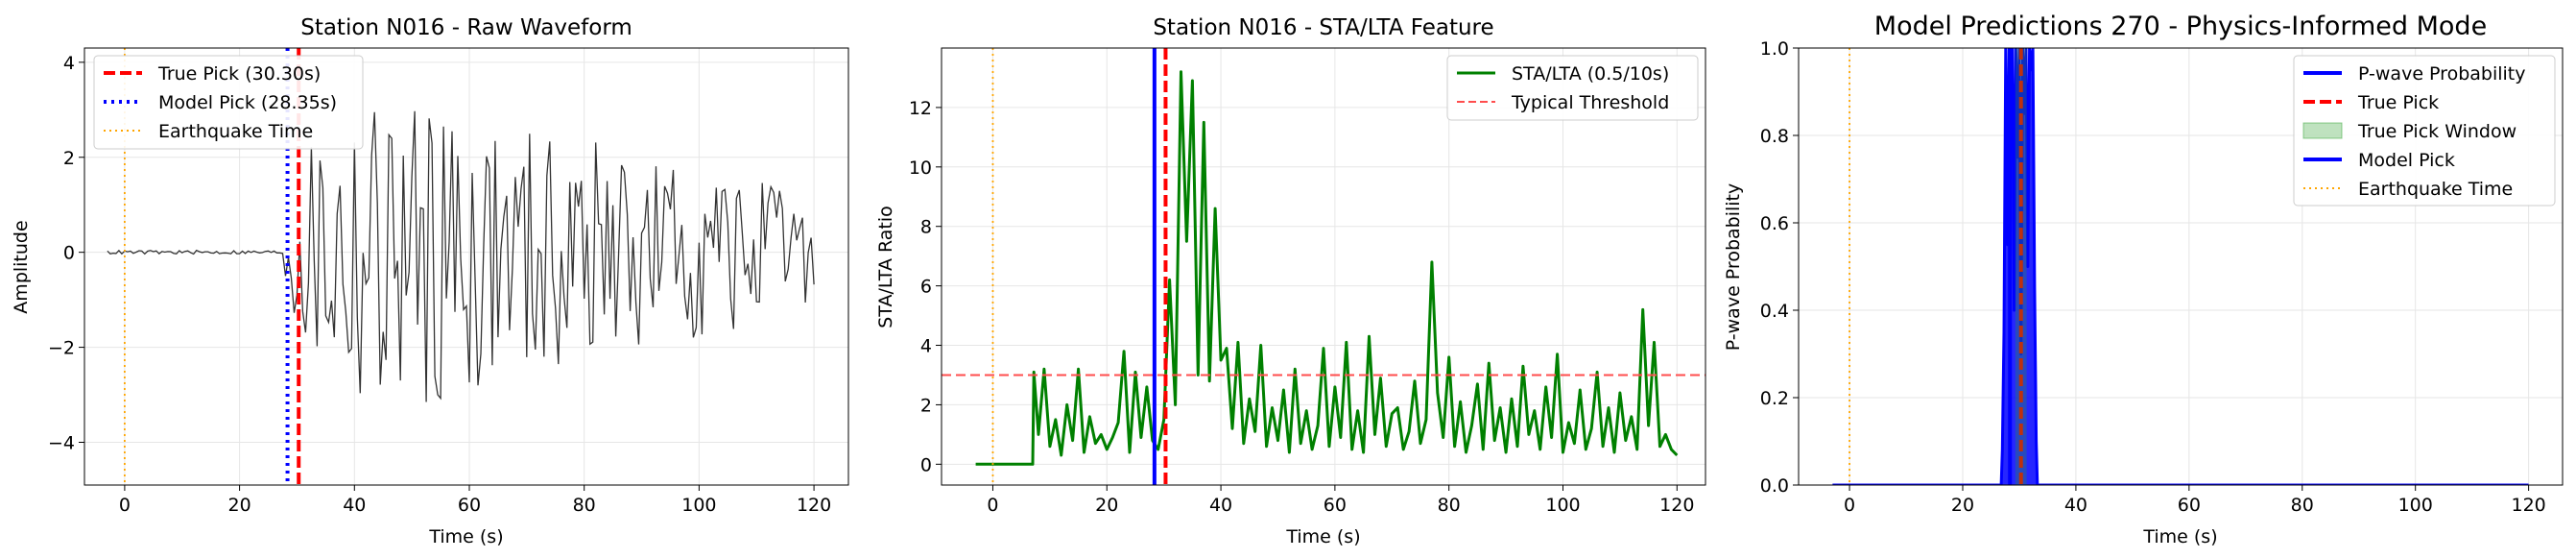 The width and height of the screenshot is (2576, 559). I want to click on y-ticks-1: −4 −2 0 2 4, so click(66, 253).